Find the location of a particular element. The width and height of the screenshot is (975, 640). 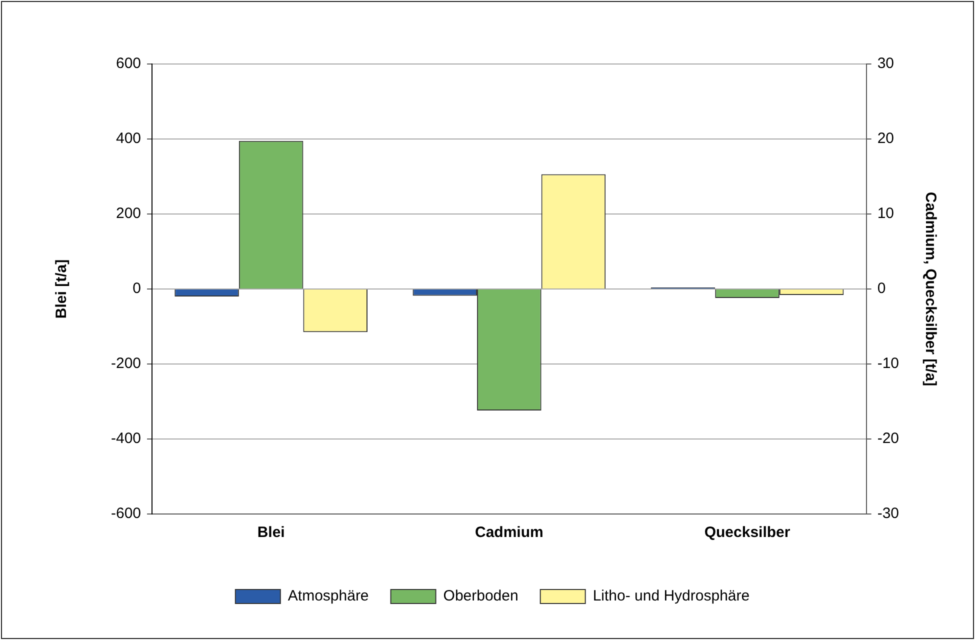

y2-tick-label: -30 is located at coordinates (888, 513).